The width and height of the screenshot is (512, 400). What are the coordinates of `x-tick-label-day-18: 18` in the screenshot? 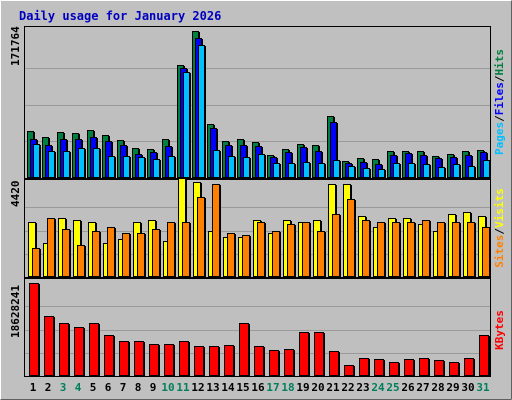 It's located at (287, 387).